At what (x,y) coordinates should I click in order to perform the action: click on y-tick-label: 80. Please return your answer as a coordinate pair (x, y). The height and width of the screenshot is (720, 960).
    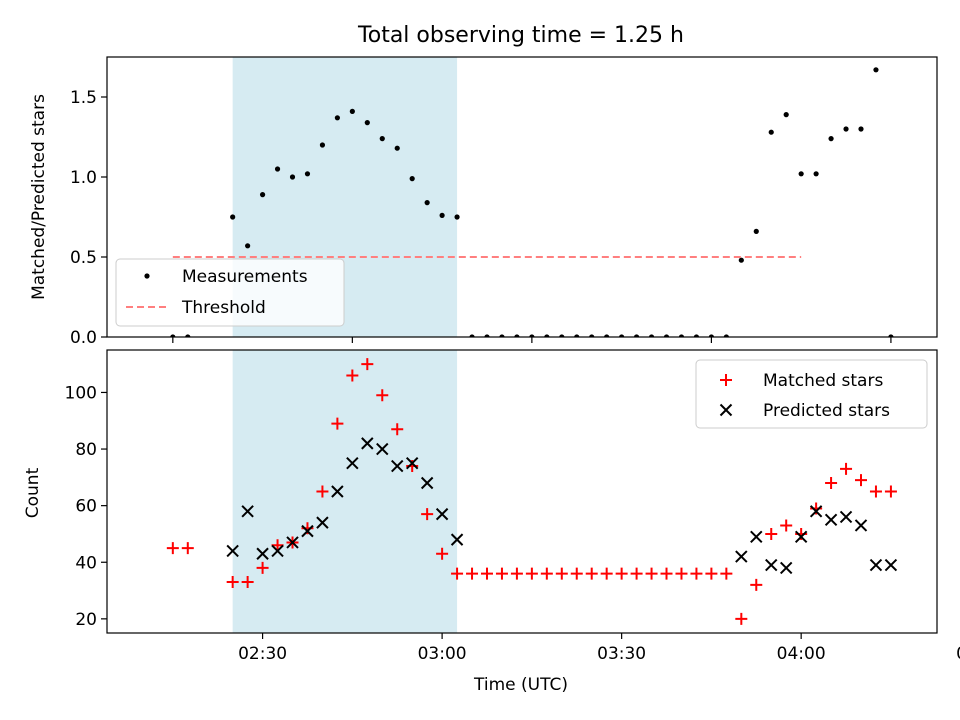
    Looking at the image, I should click on (86, 450).